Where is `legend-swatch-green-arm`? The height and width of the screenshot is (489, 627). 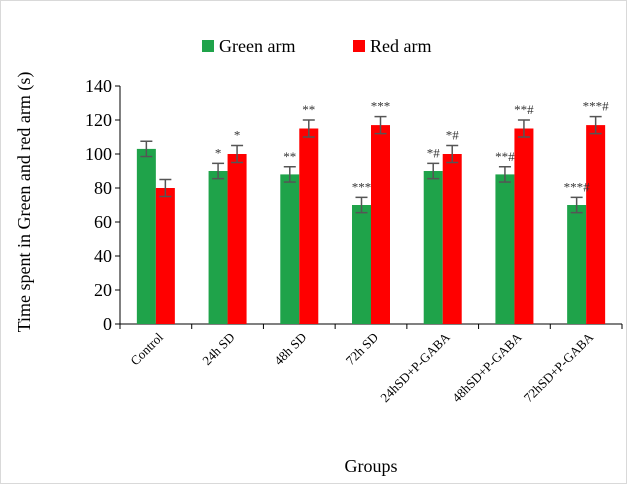
legend-swatch-green-arm is located at coordinates (208, 46).